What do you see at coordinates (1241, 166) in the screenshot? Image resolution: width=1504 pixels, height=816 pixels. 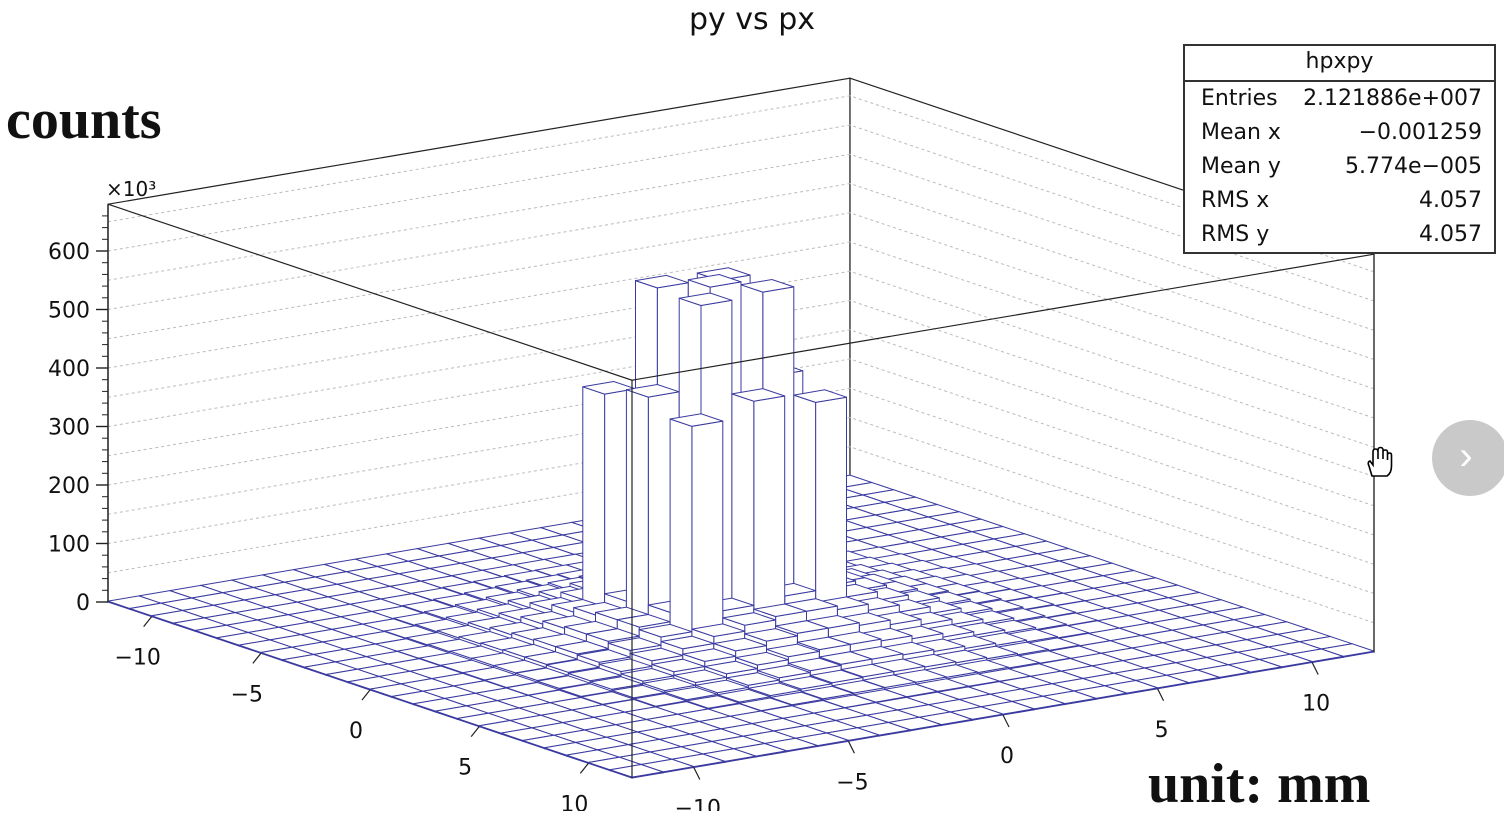 I see `stats-label: Mean y` at bounding box center [1241, 166].